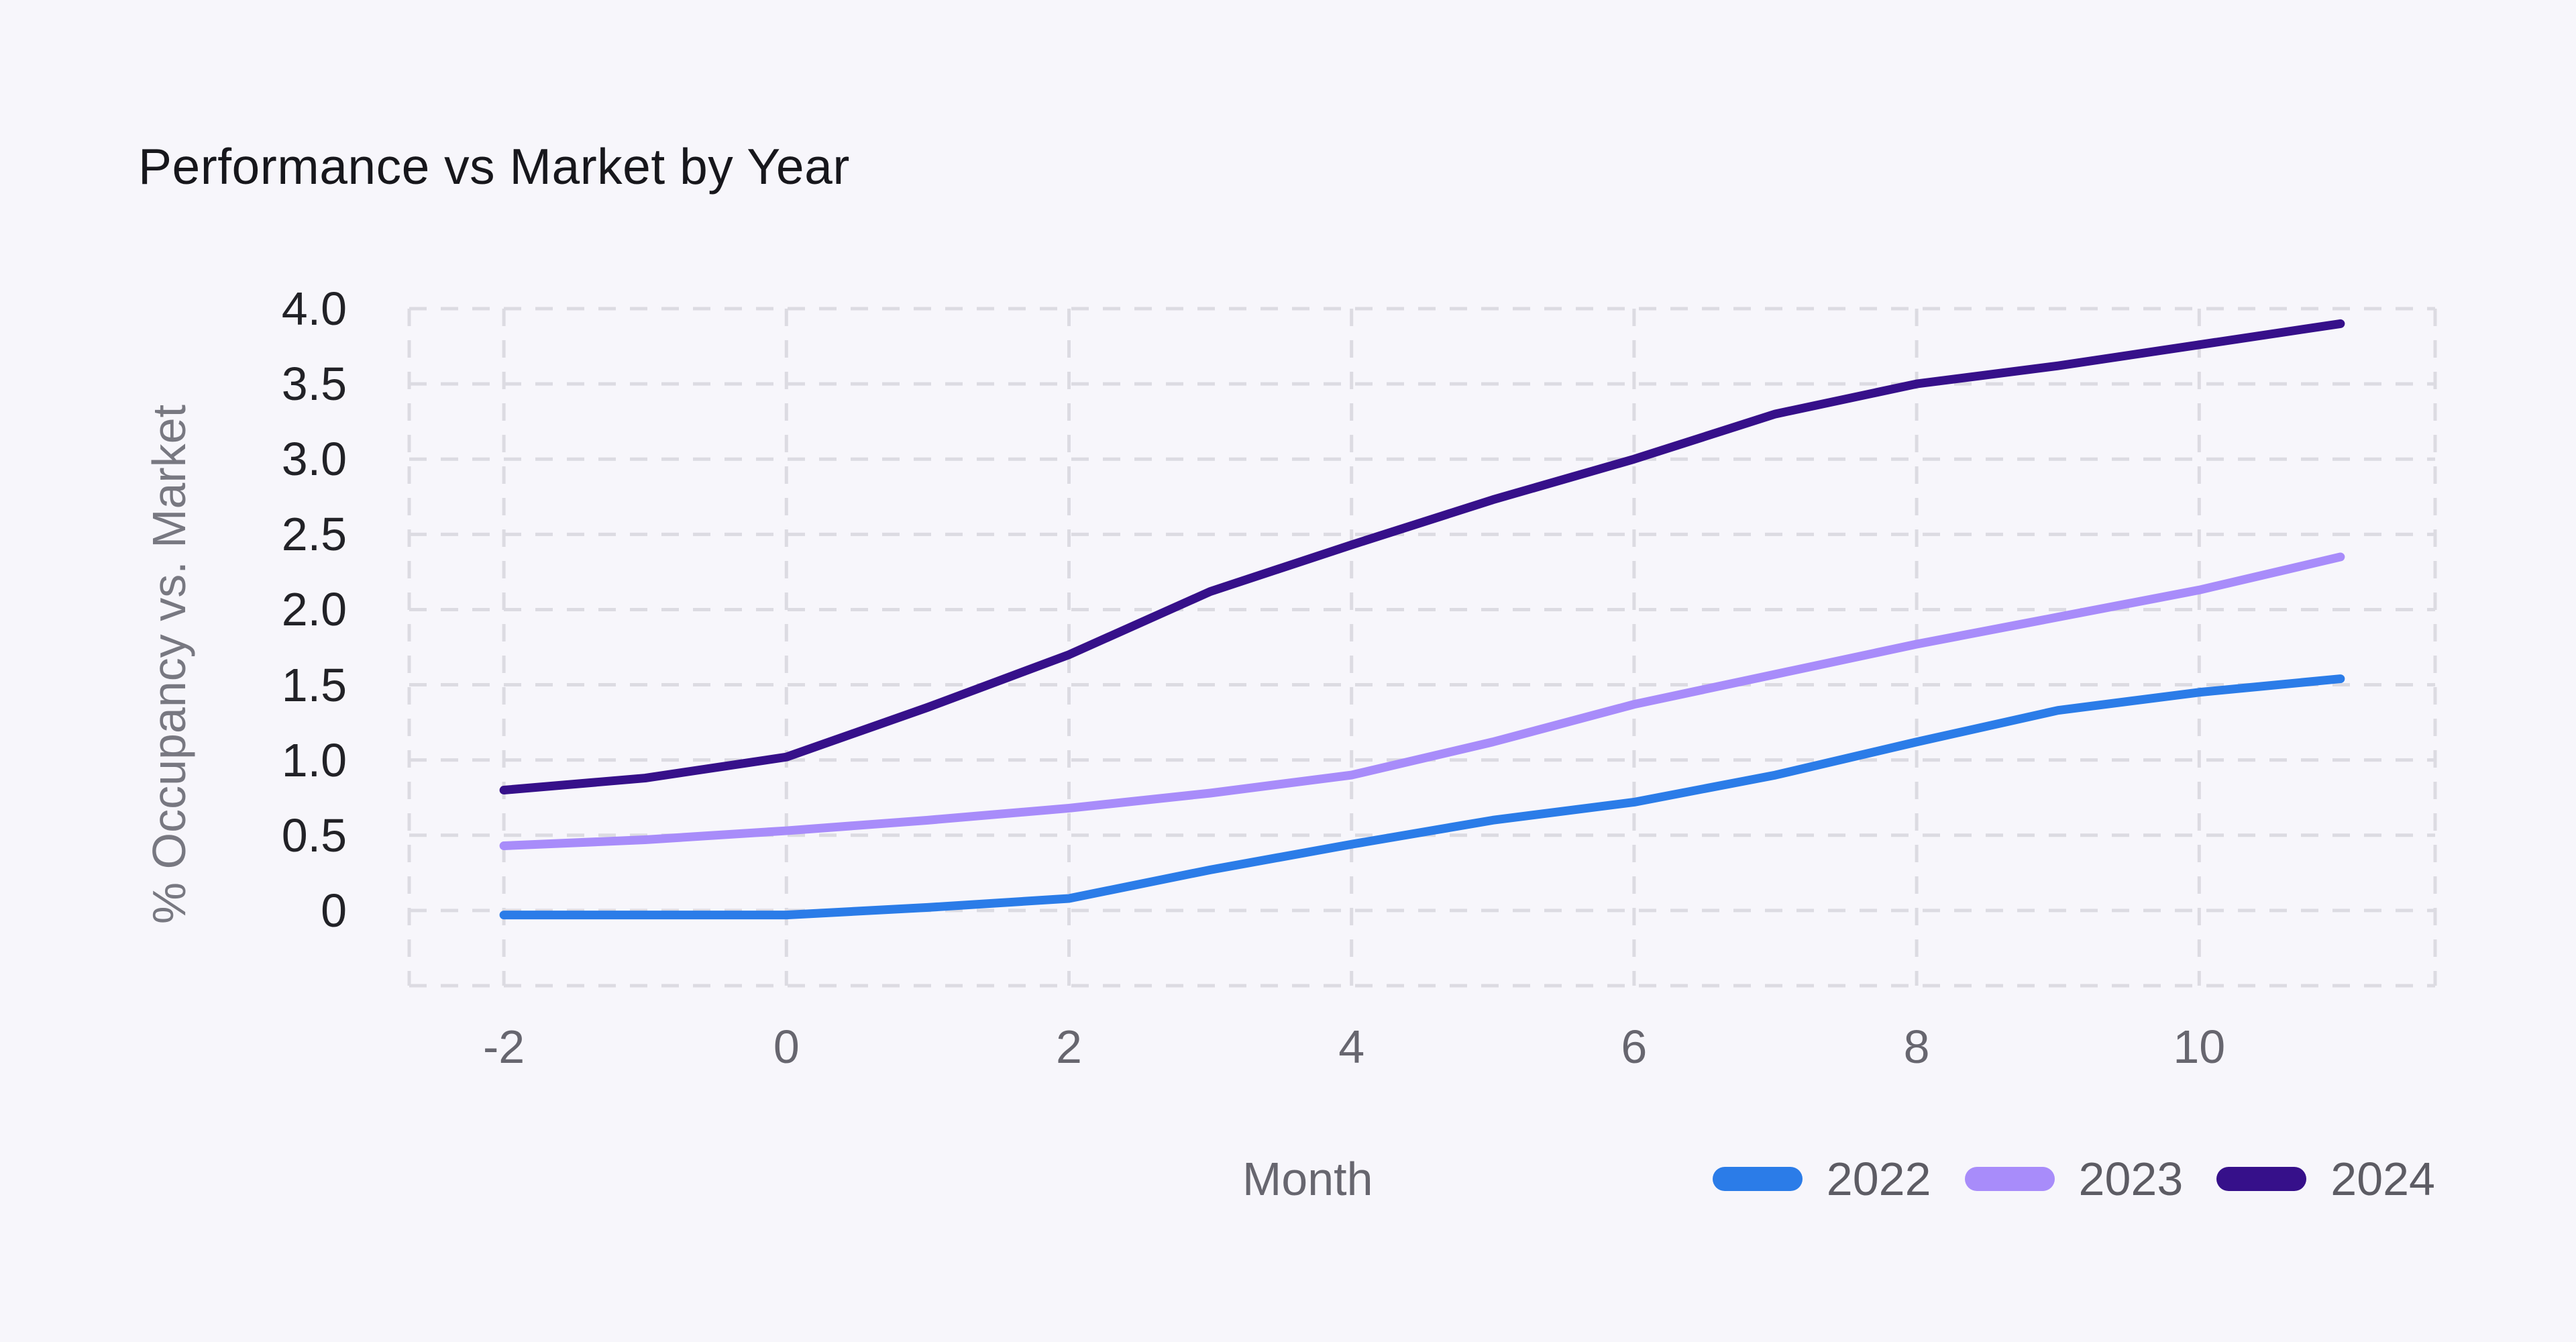 The width and height of the screenshot is (2576, 1342). Describe the element at coordinates (1821, 1179) in the screenshot. I see `legend-item-2022: 2022` at that location.